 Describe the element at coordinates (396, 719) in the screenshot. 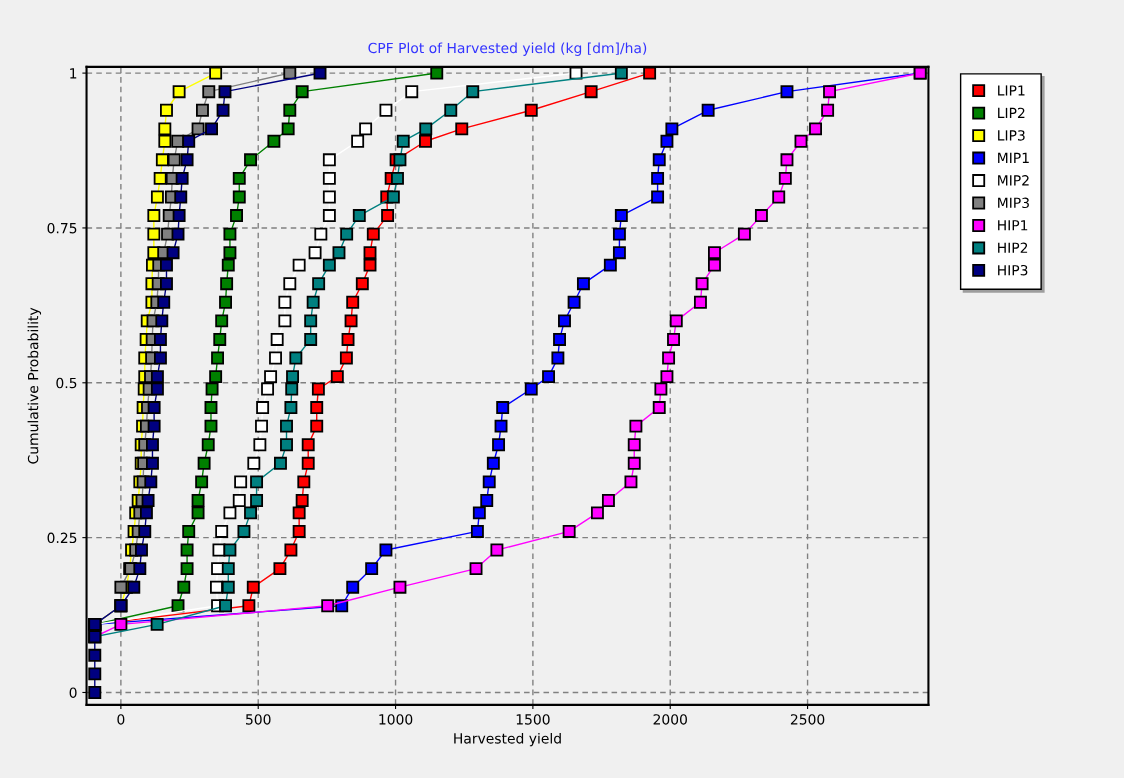

I see `x-tick-label: 1000` at that location.